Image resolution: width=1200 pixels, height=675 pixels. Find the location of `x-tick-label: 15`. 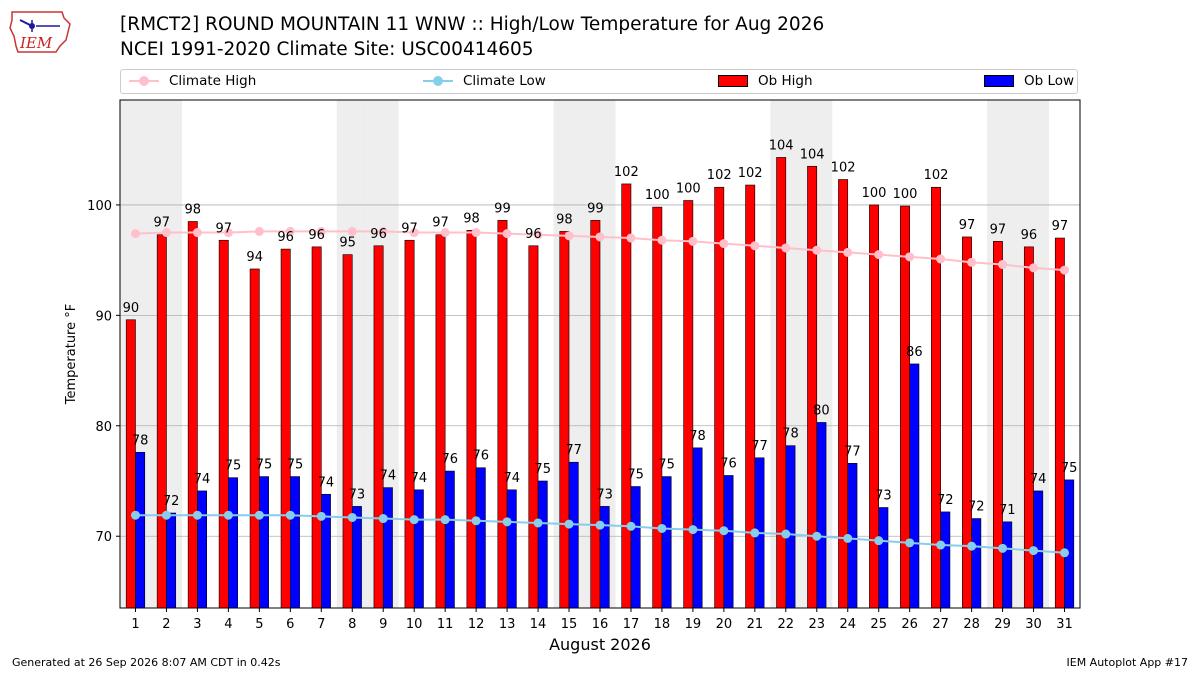

x-tick-label: 15 is located at coordinates (569, 624).